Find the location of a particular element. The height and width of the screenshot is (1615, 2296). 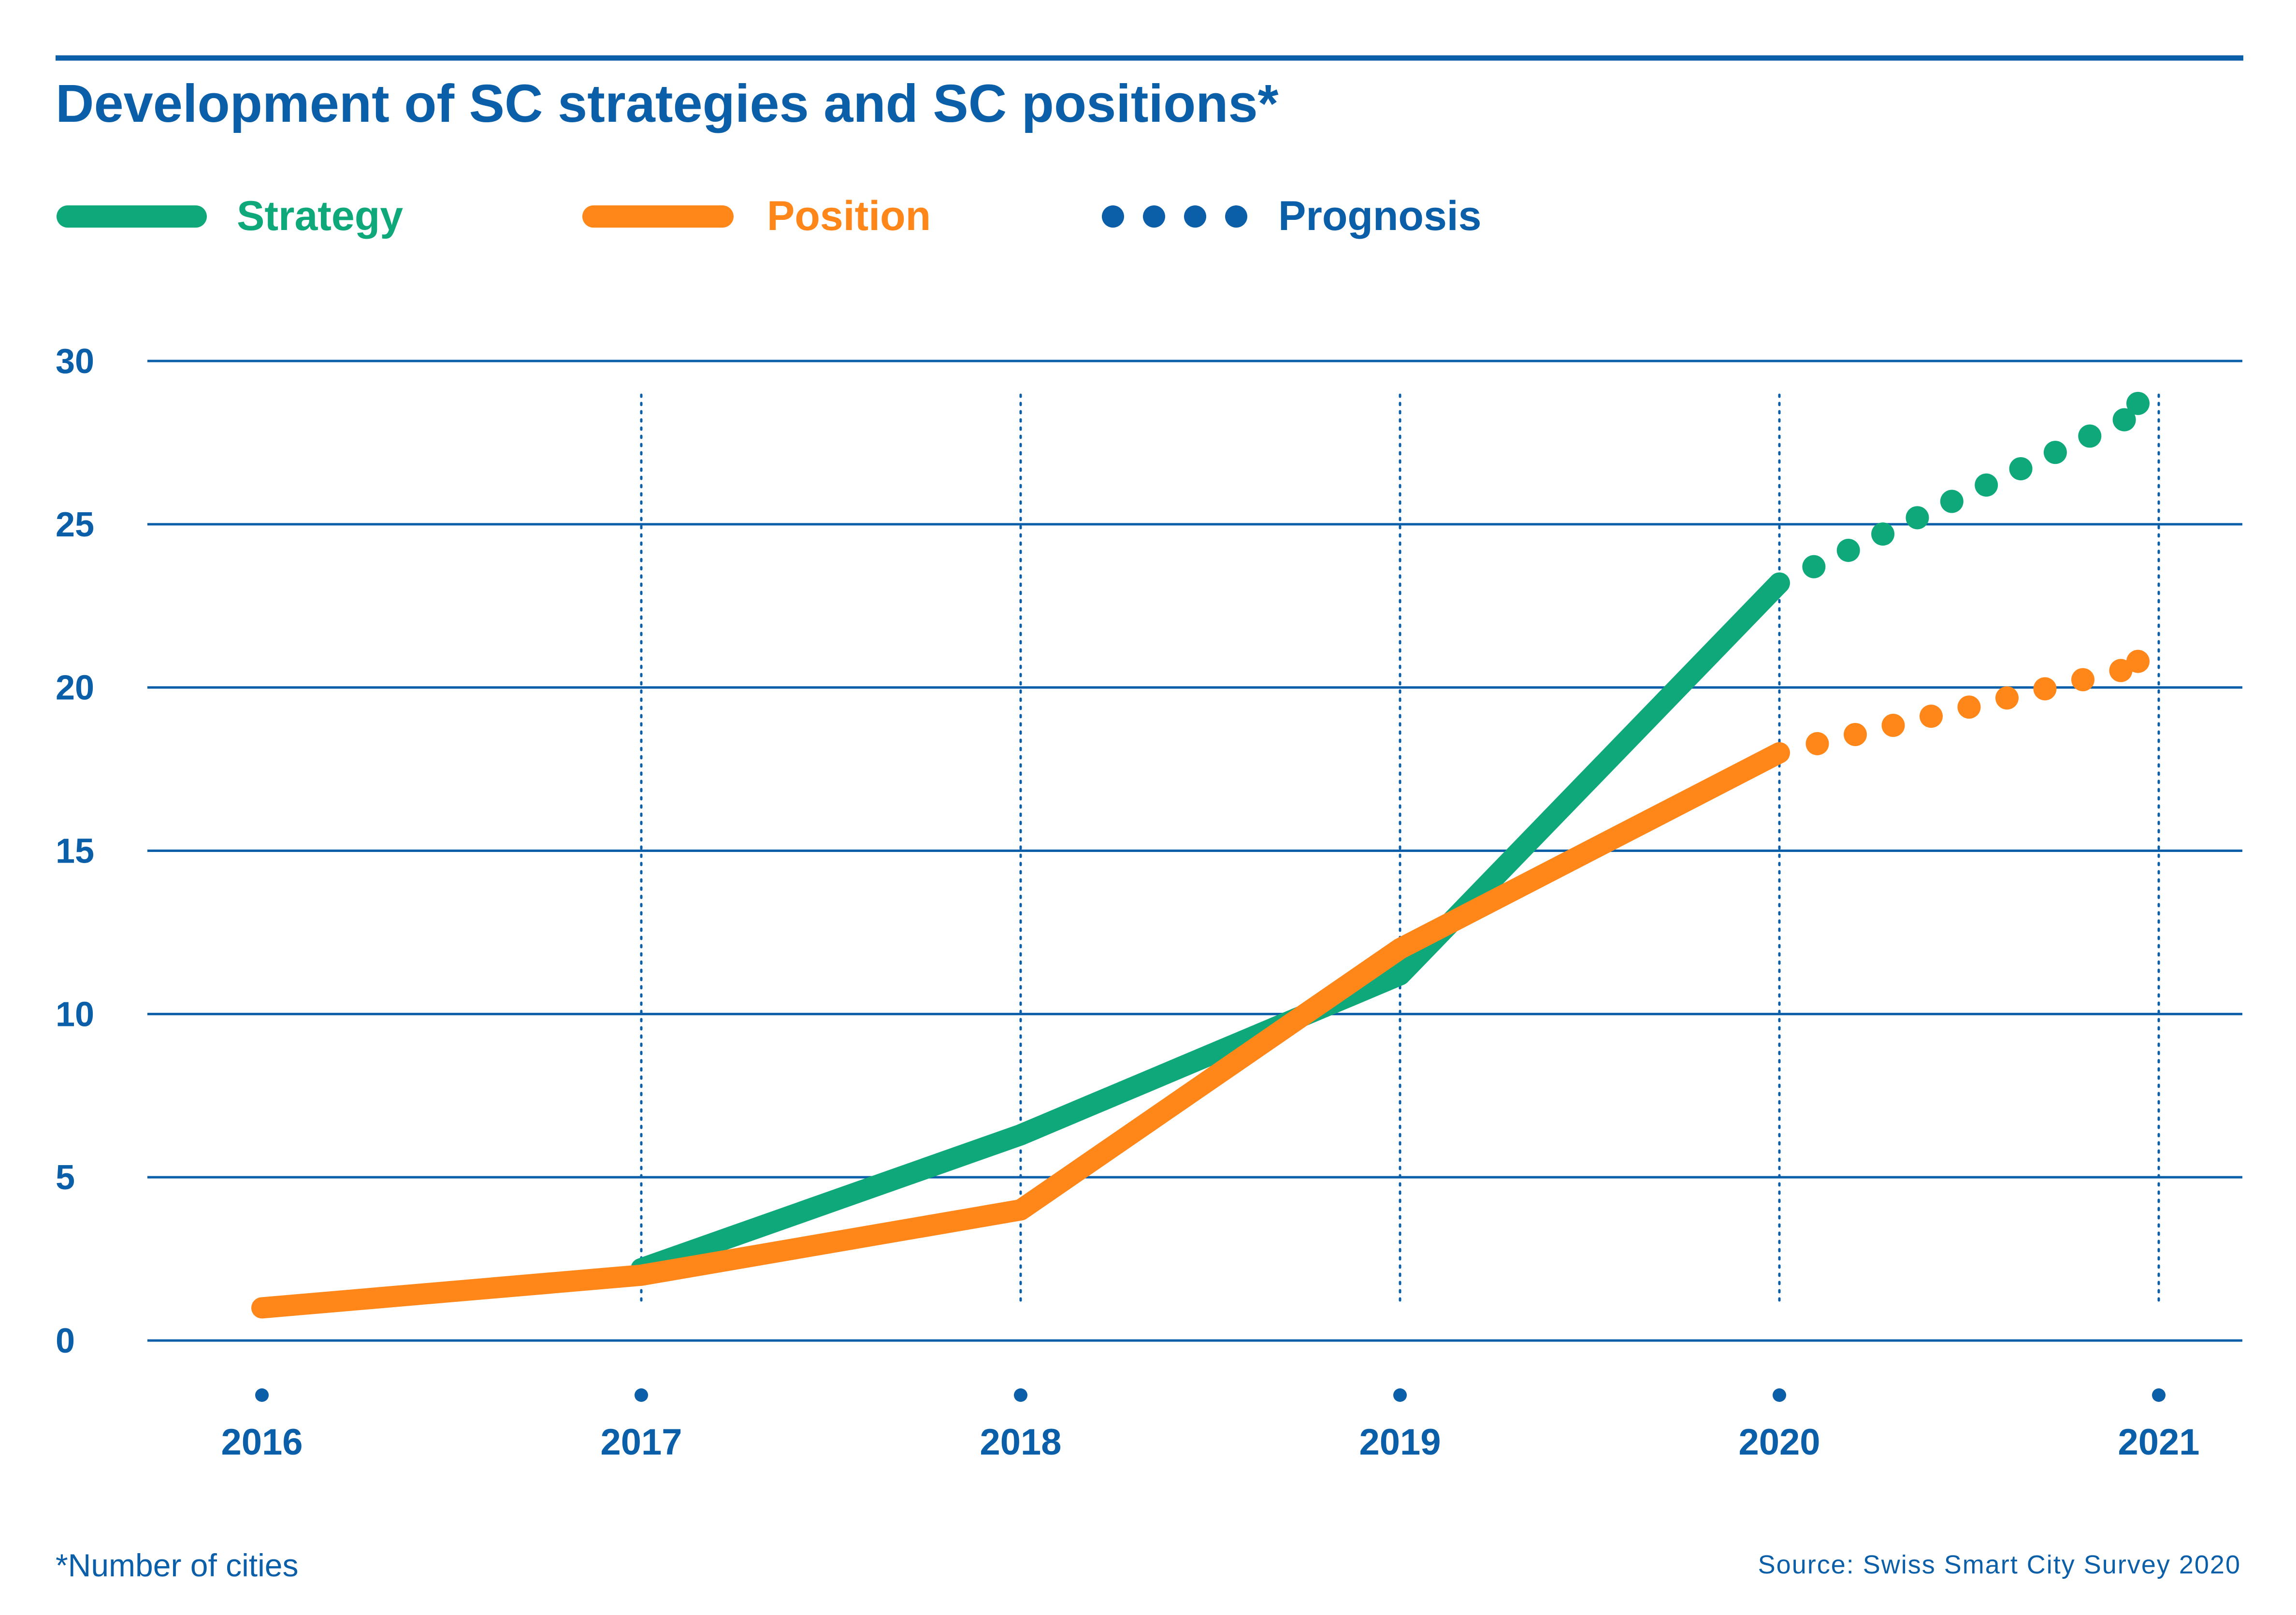

x-axis-tick-labels: 2016 2017 2018 2019 2020 2021 is located at coordinates (1210, 1442).